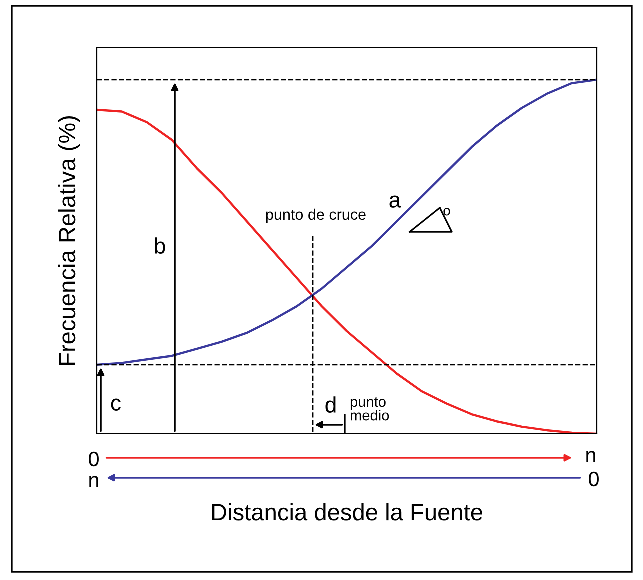  I want to click on annotation: o, so click(447, 212).